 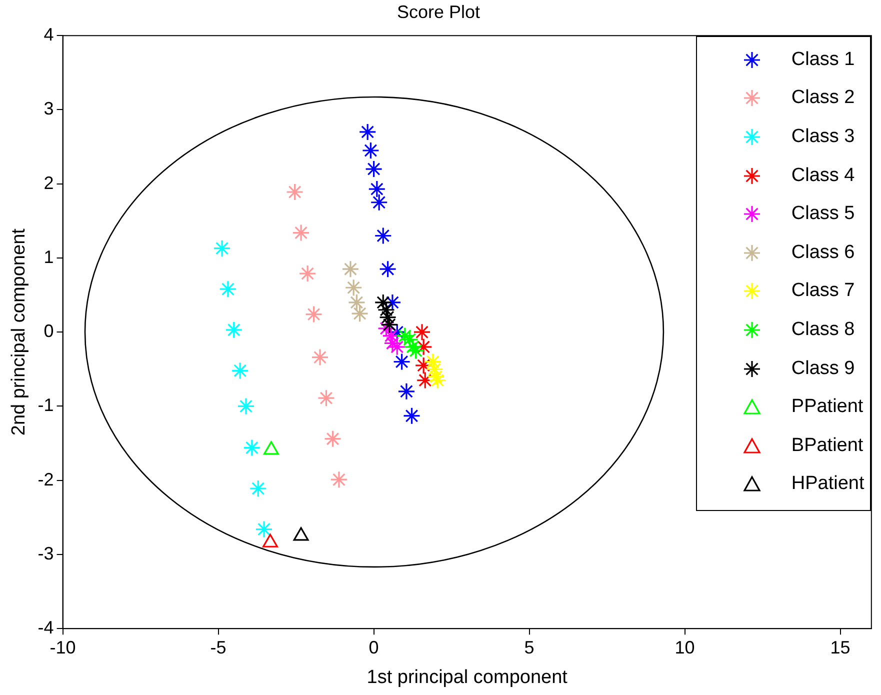 I want to click on legend-label: Class 3, so click(x=823, y=137).